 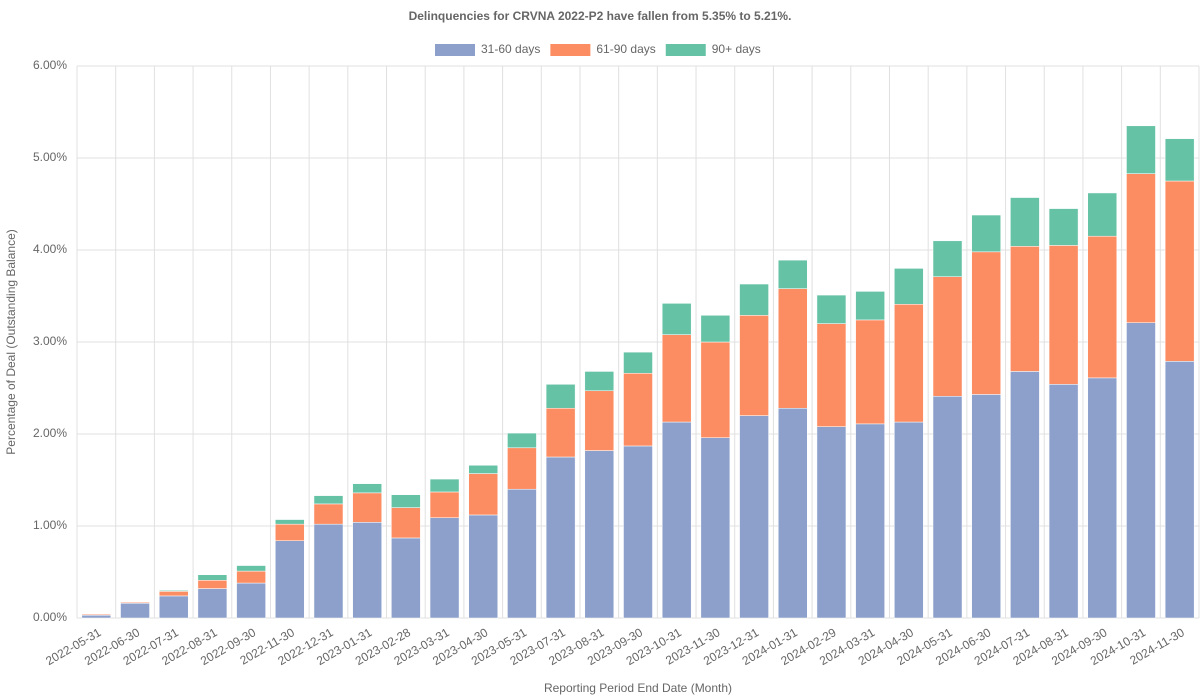 What do you see at coordinates (510, 49) in the screenshot?
I see `legend-label: 31-60 days` at bounding box center [510, 49].